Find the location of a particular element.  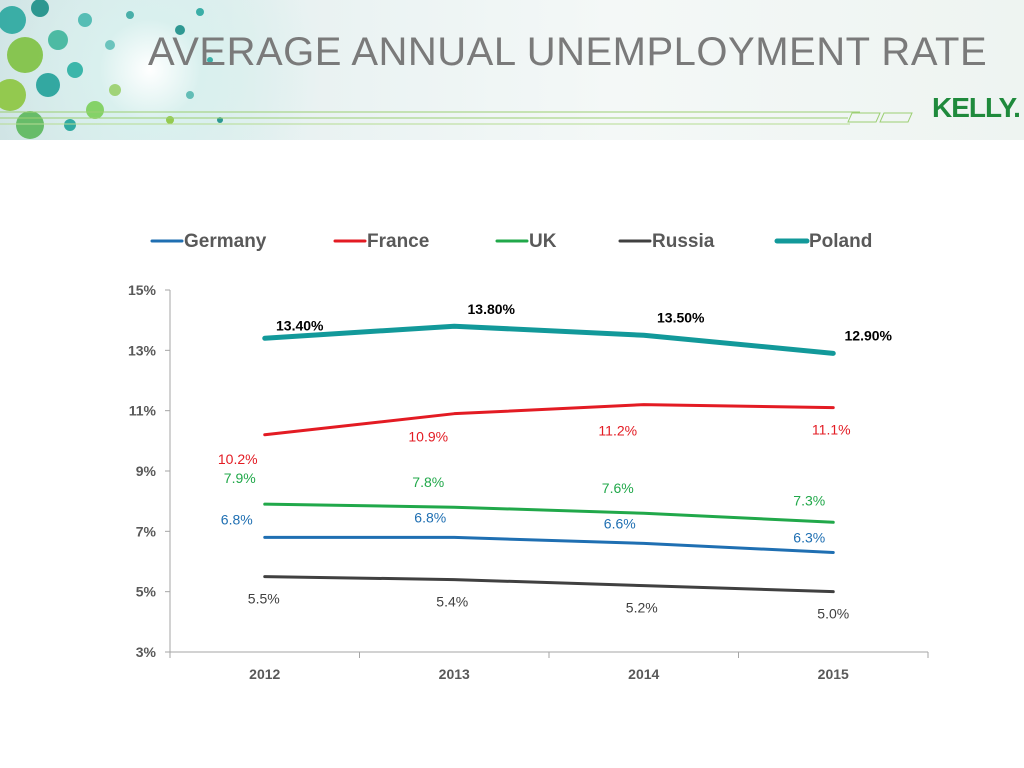

y-tick-label: 7% is located at coordinates (146, 531).